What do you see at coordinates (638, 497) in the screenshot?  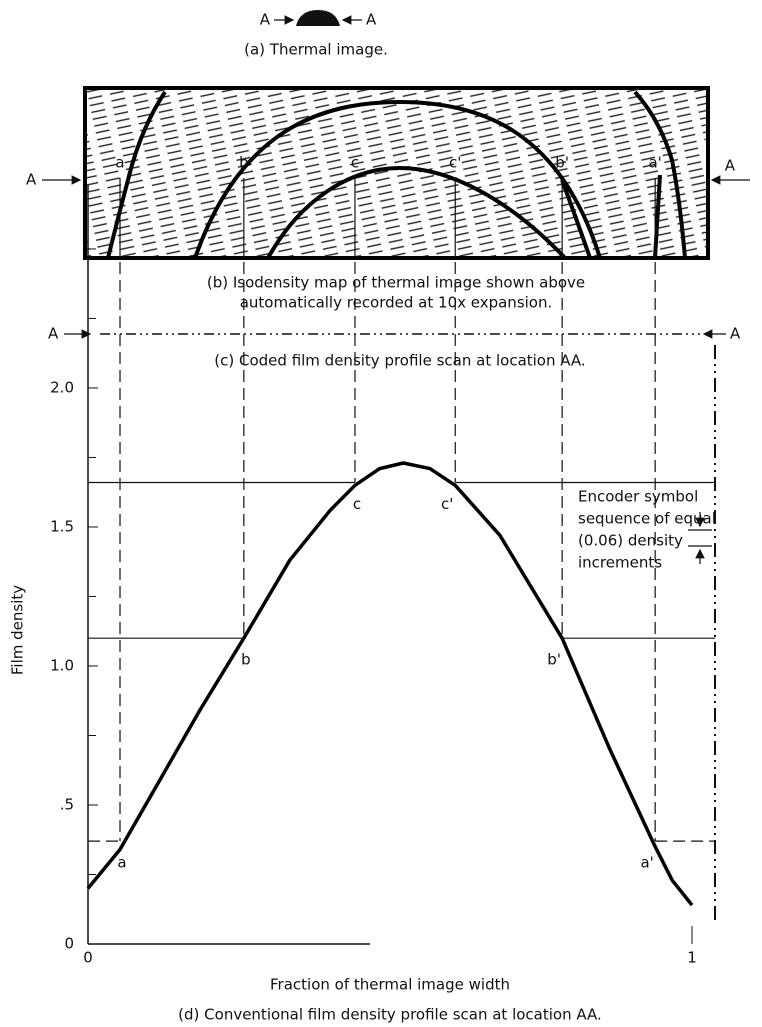 I see `annotation: Encoder symbol` at bounding box center [638, 497].